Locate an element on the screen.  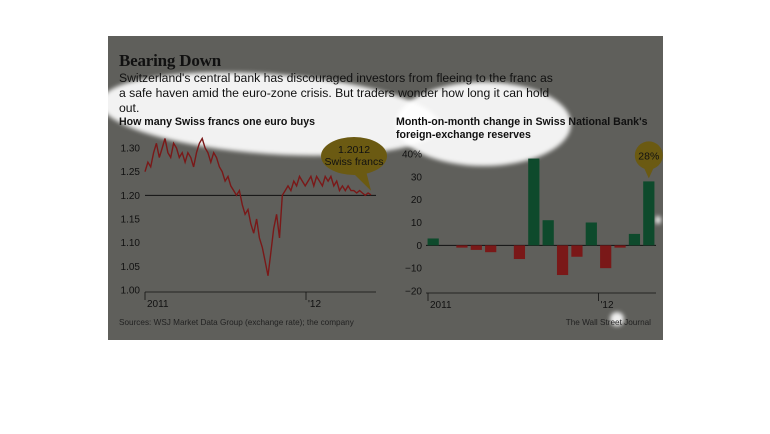
y-tick-label: 0 is located at coordinates (419, 246).